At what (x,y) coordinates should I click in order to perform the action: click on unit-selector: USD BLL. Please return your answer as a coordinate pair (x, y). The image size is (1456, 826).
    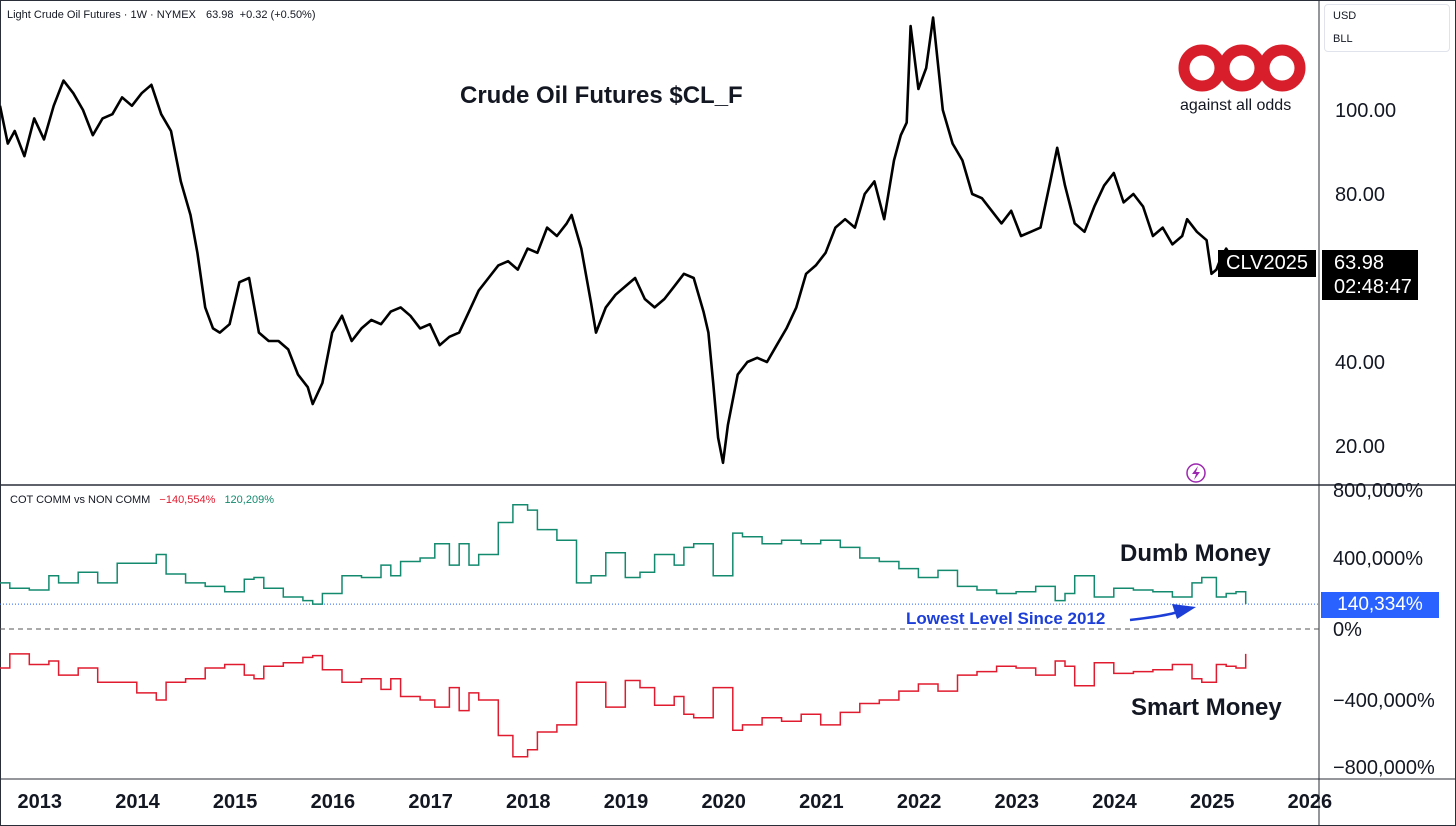
    Looking at the image, I should click on (1387, 28).